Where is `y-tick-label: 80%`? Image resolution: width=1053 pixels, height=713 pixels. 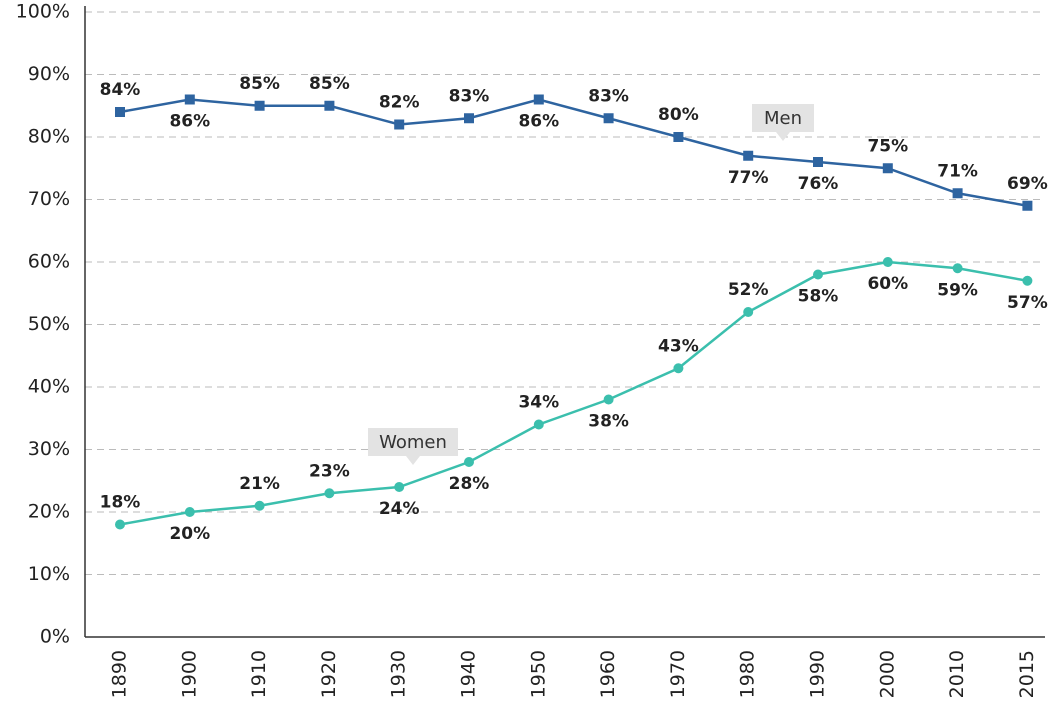 y-tick-label: 80% is located at coordinates (49, 137).